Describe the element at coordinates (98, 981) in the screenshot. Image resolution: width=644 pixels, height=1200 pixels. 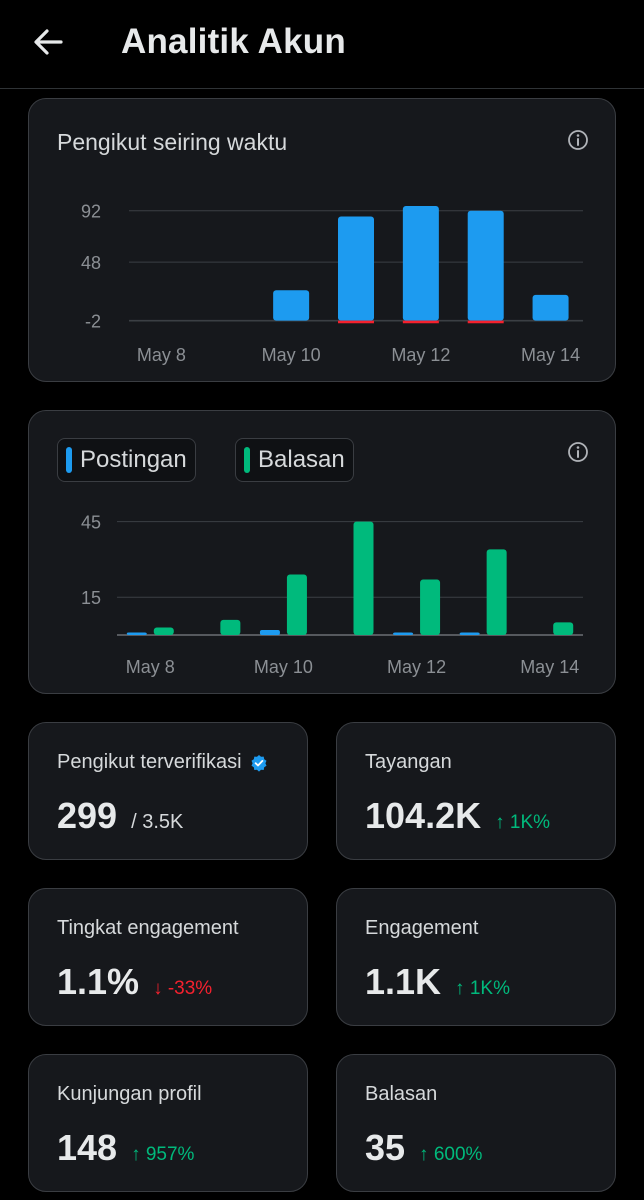
I see `stat-value: 1.1%` at that location.